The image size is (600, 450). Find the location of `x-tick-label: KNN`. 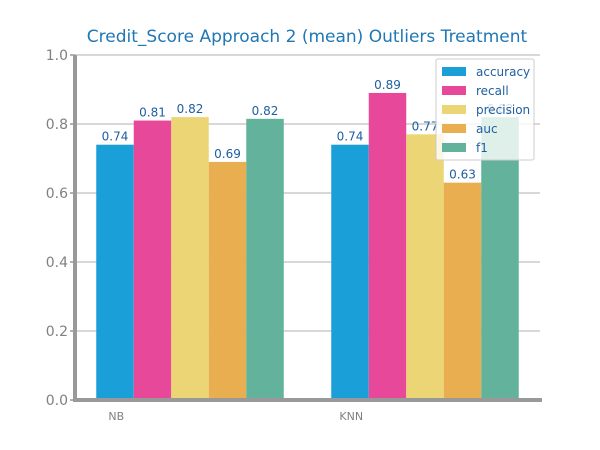

x-tick-label: KNN is located at coordinates (351, 416).